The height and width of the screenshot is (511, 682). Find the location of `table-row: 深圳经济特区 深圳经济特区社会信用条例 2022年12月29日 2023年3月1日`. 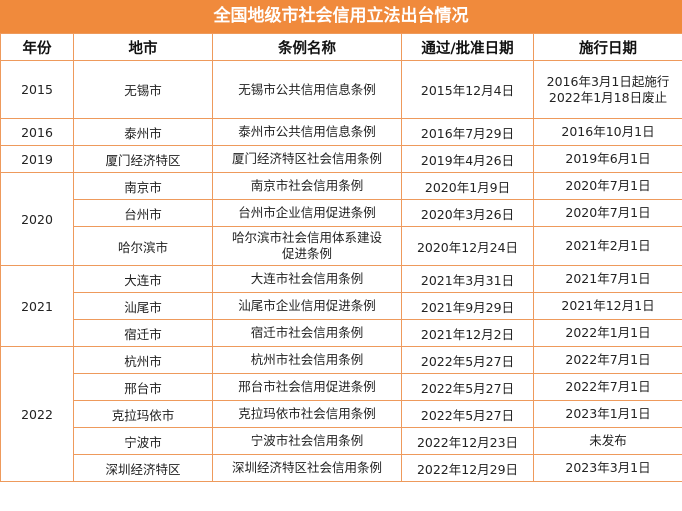

table-row: 深圳经济特区 深圳经济特区社会信用条例 2022年12月29日 2023年3月1日 is located at coordinates (341, 468).